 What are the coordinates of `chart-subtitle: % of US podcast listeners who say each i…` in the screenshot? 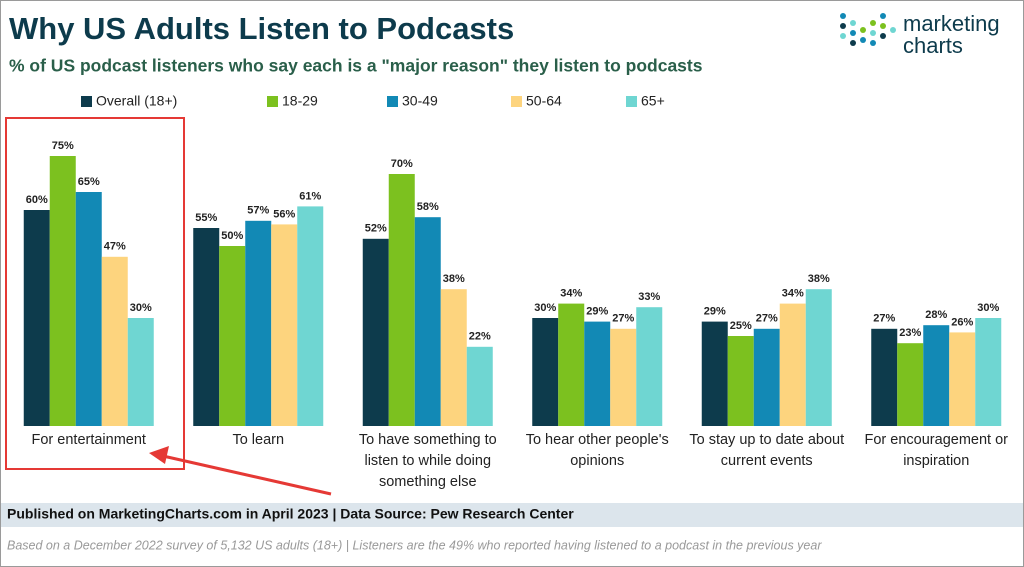 It's located at (356, 66).